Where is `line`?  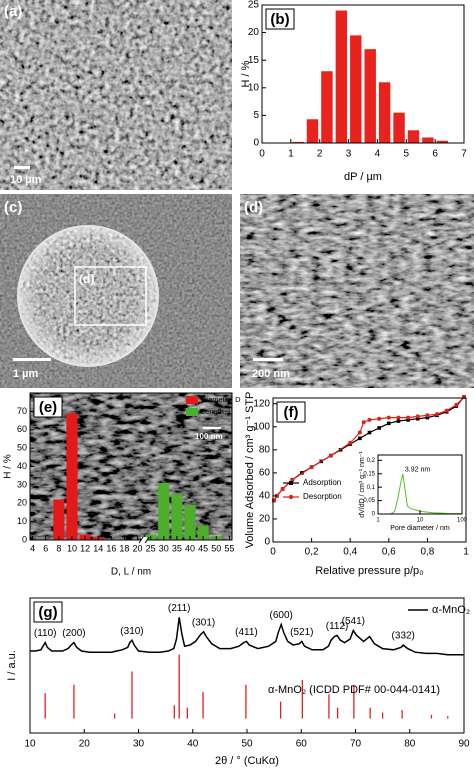
line is located at coordinates (424, 494).